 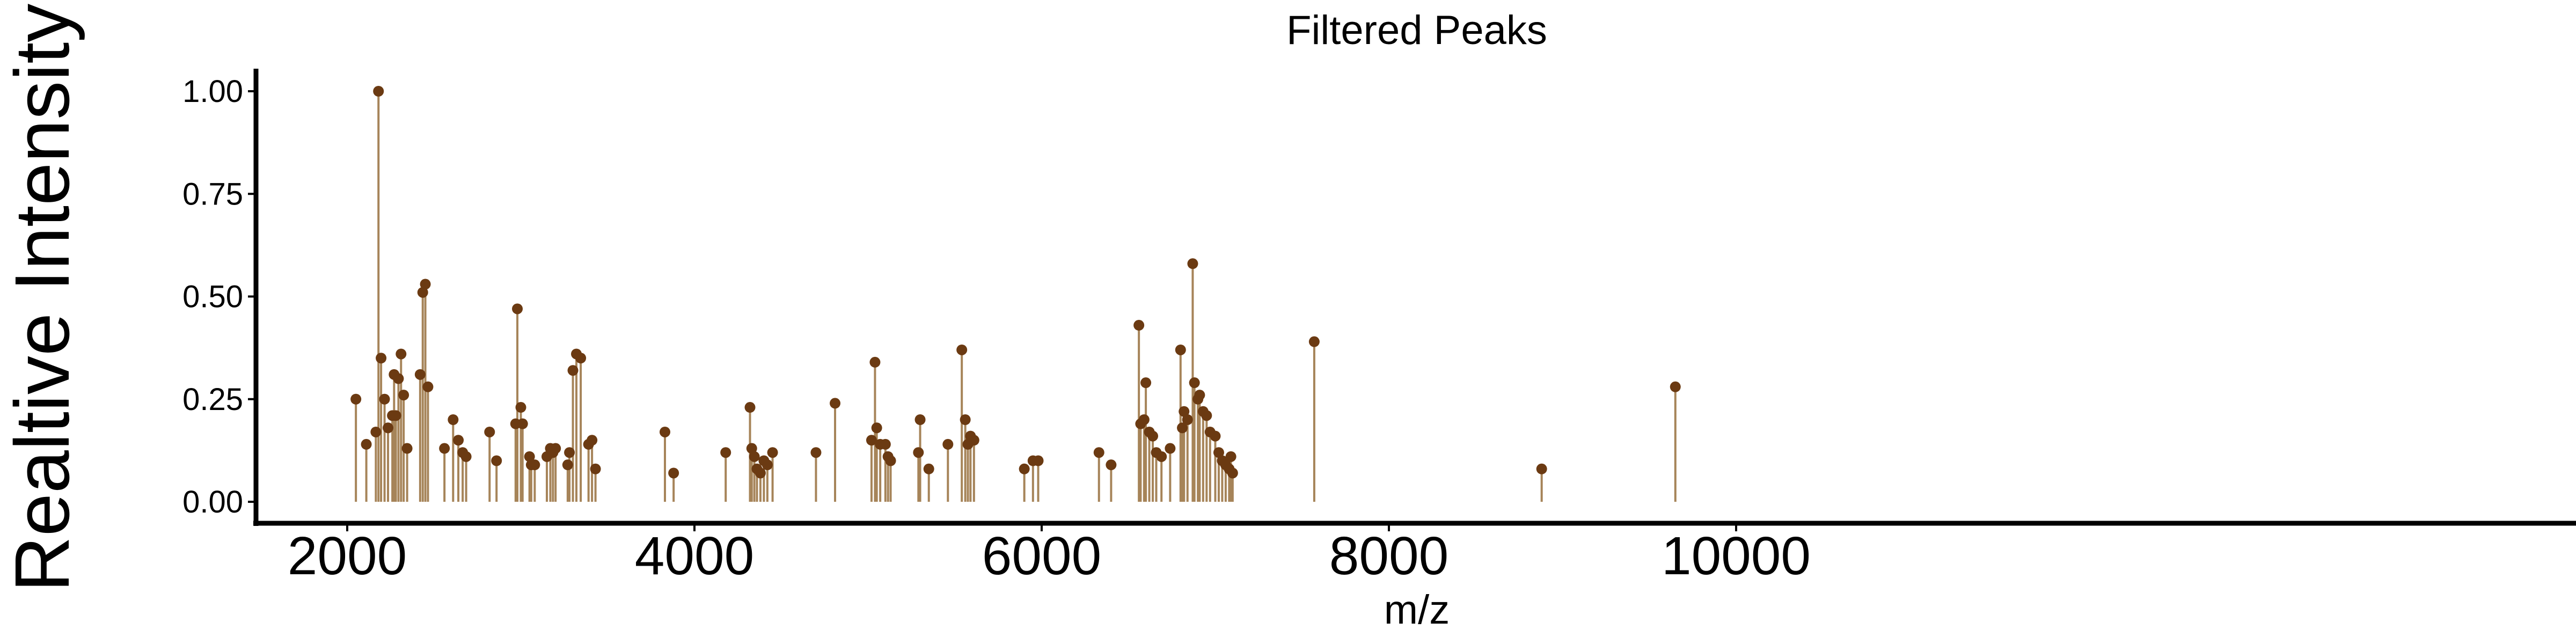 What do you see at coordinates (212, 91) in the screenshot?
I see `y-tick-label: 1.00` at bounding box center [212, 91].